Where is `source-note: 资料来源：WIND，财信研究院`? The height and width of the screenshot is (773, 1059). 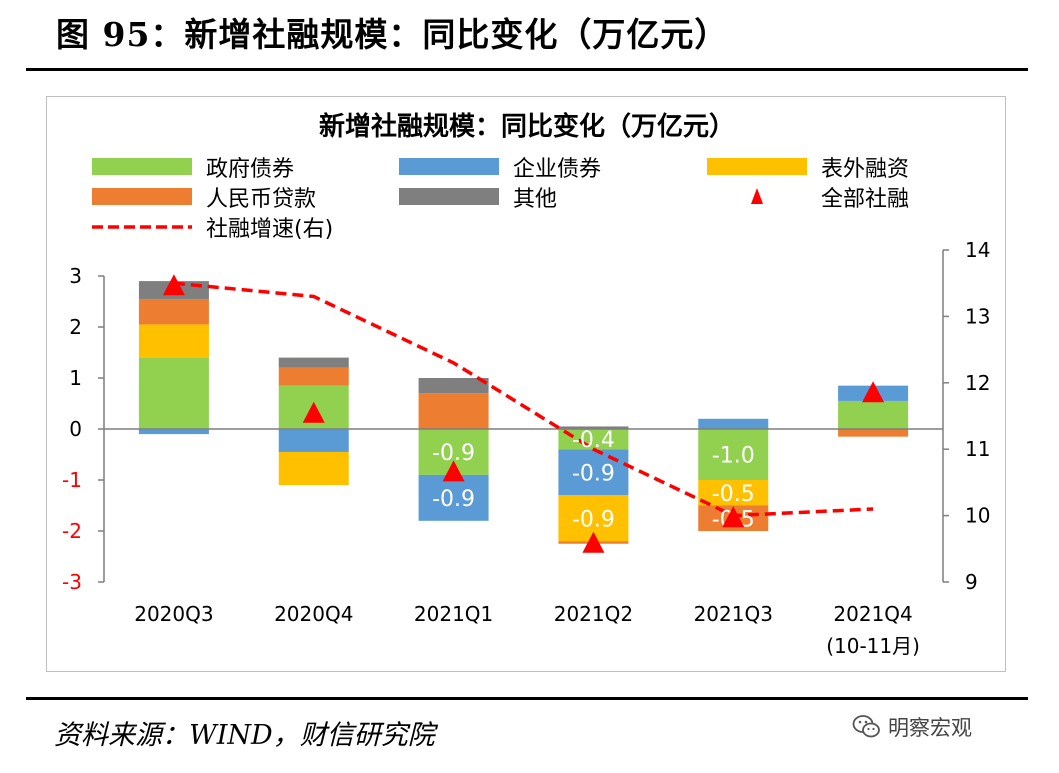
source-note: 资料来源：WIND，财信研究院 is located at coordinates (244, 735).